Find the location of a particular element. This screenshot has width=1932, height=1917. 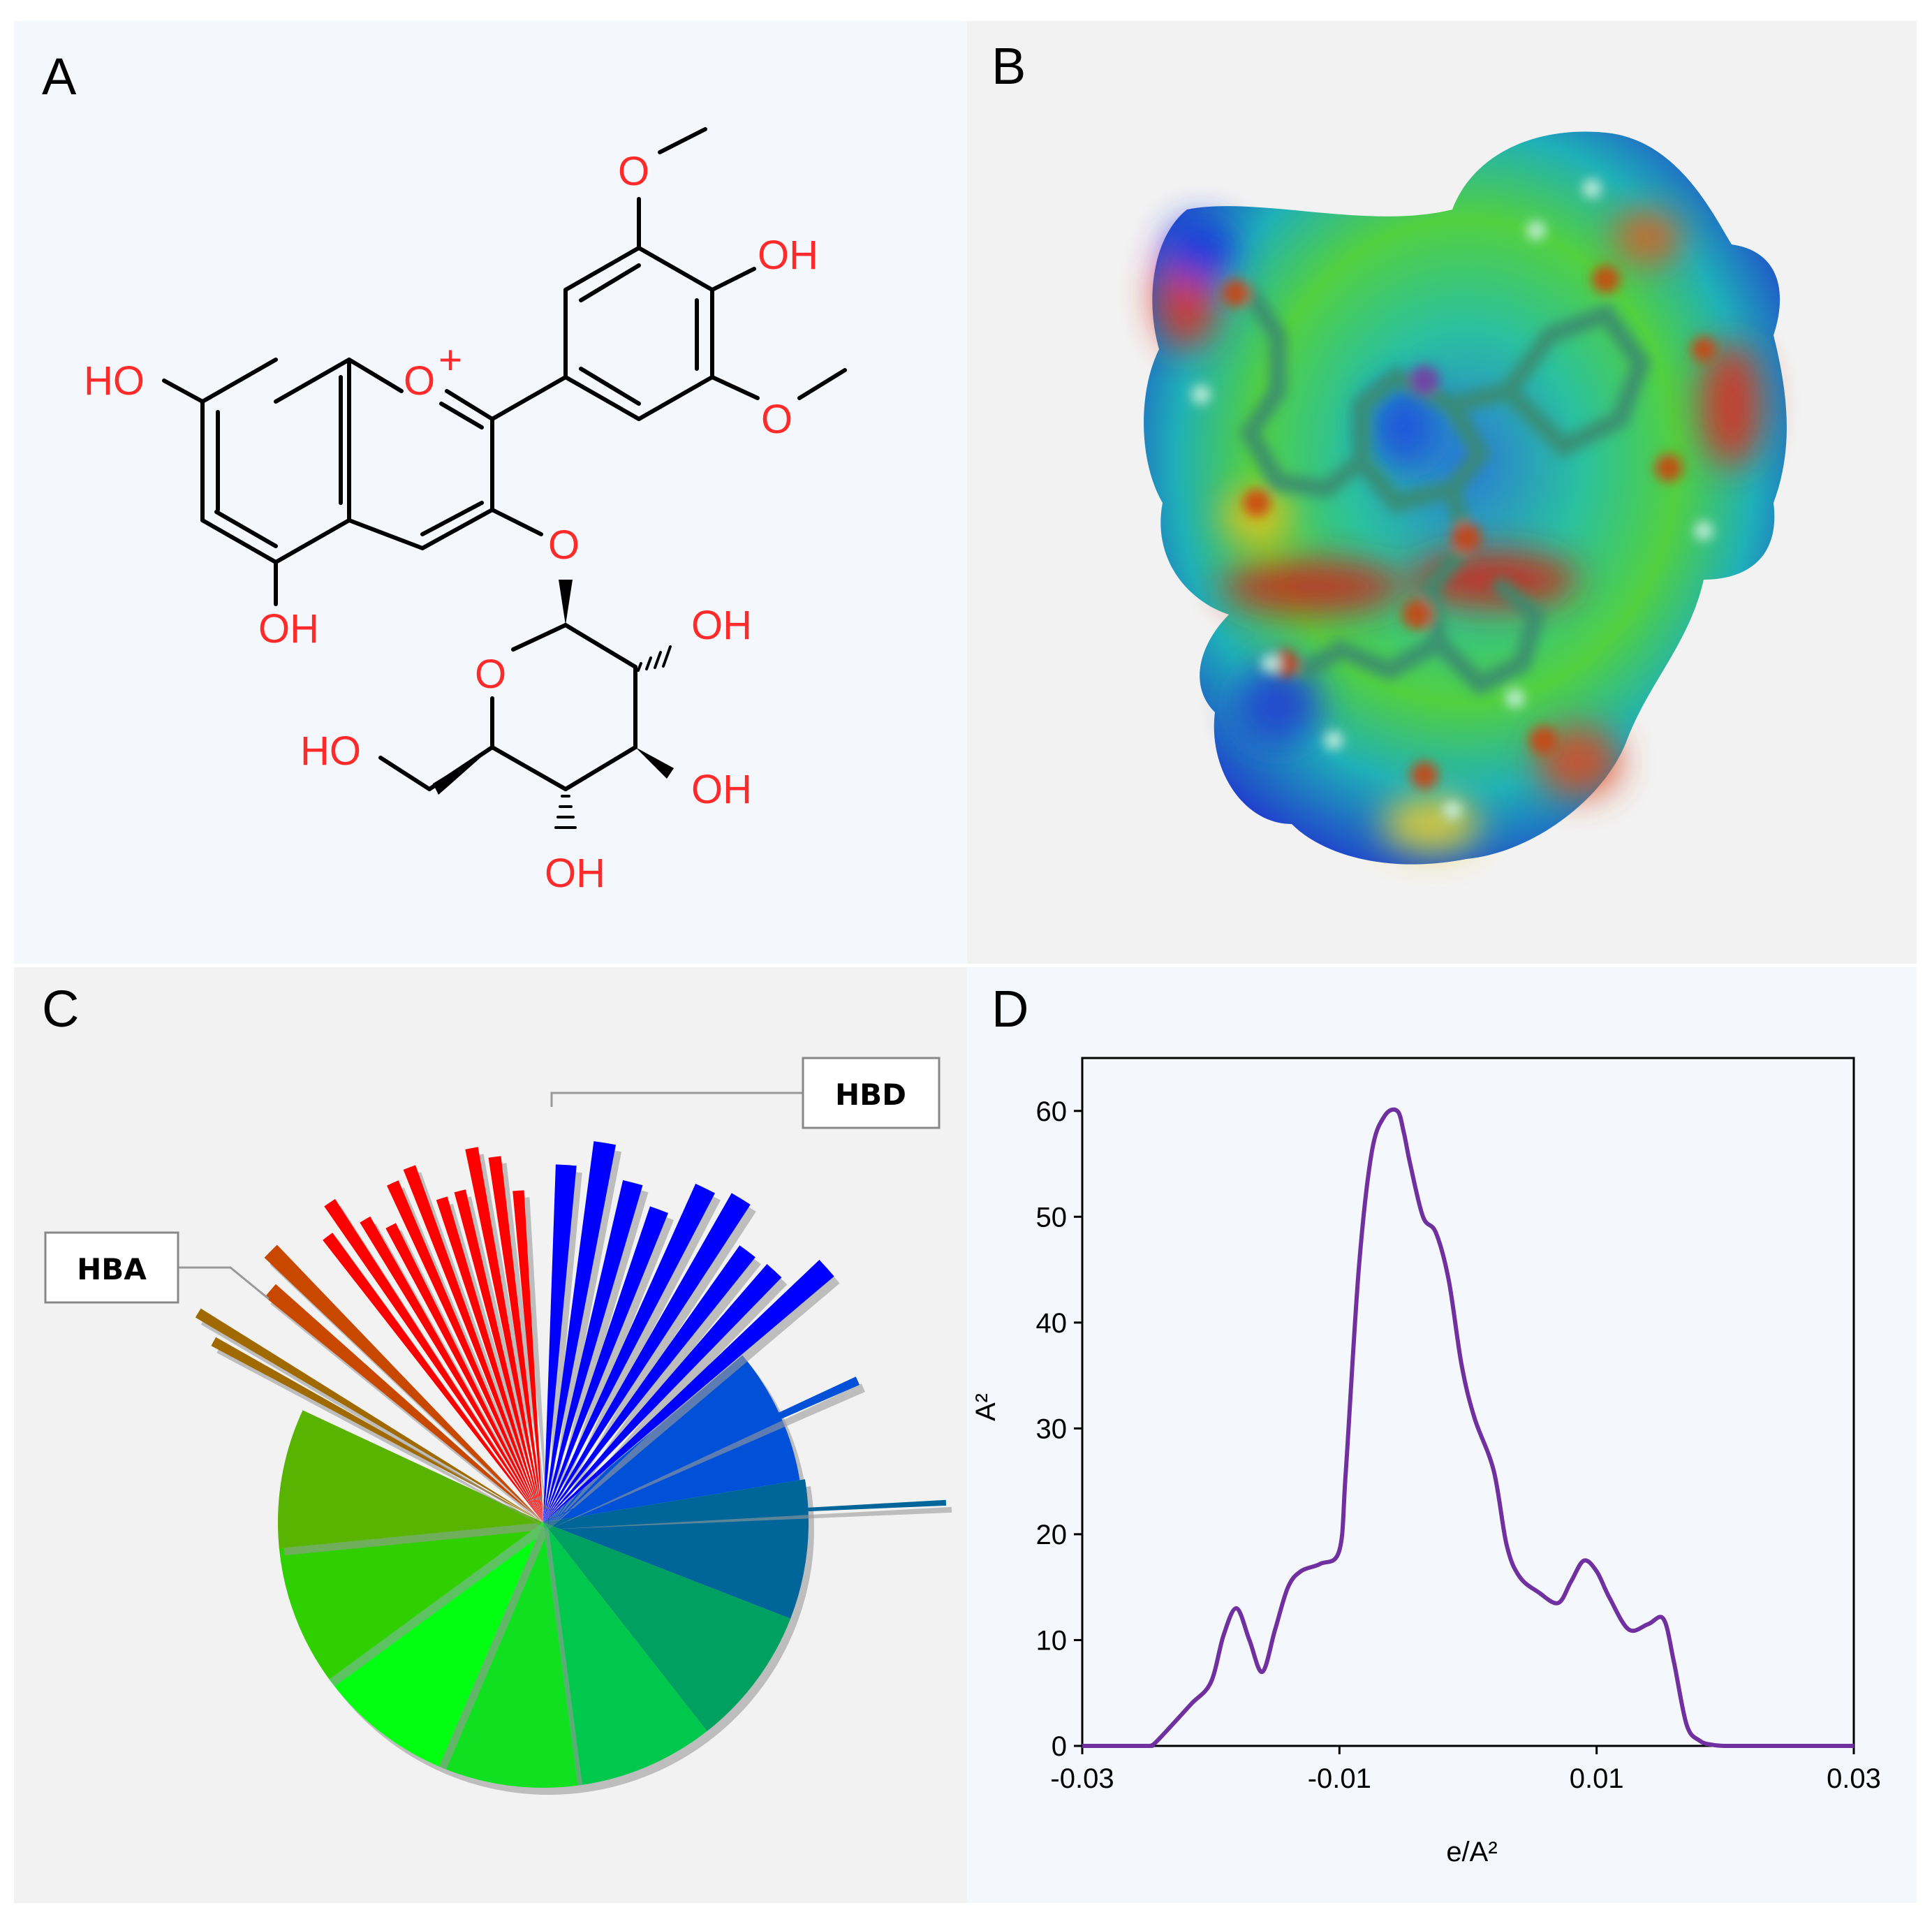

atom-labels: HO OH O + O OH O O O OH HO OH OH is located at coordinates (451, 522).